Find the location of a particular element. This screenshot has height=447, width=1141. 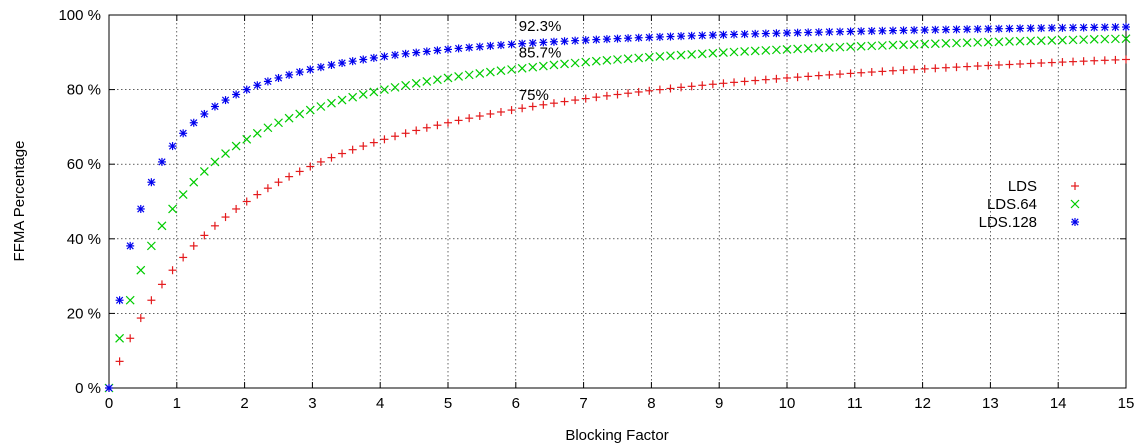

annotation-label: 92.3% is located at coordinates (540, 26).